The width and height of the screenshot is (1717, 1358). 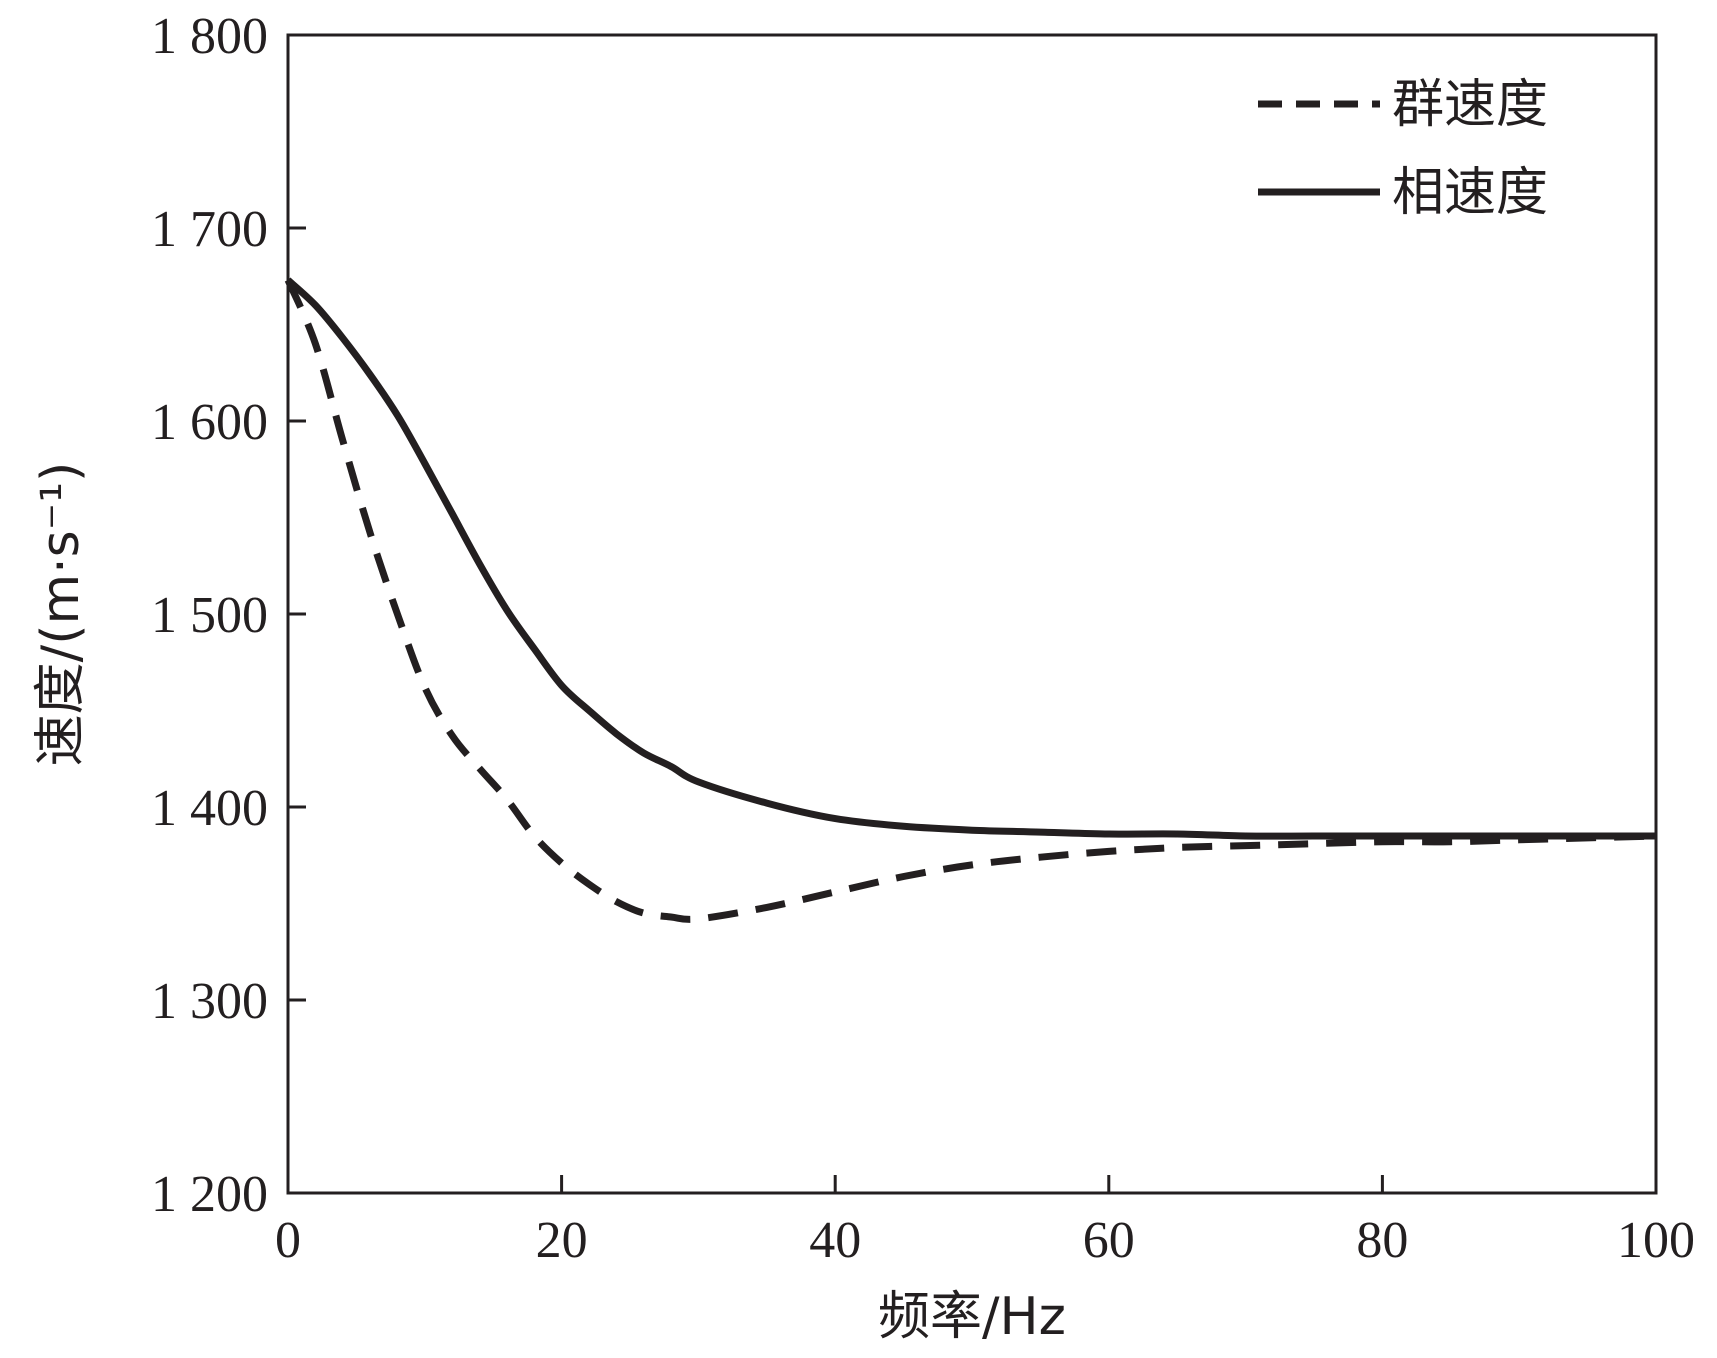 What do you see at coordinates (835, 1240) in the screenshot?
I see `x-tick-label: 40` at bounding box center [835, 1240].